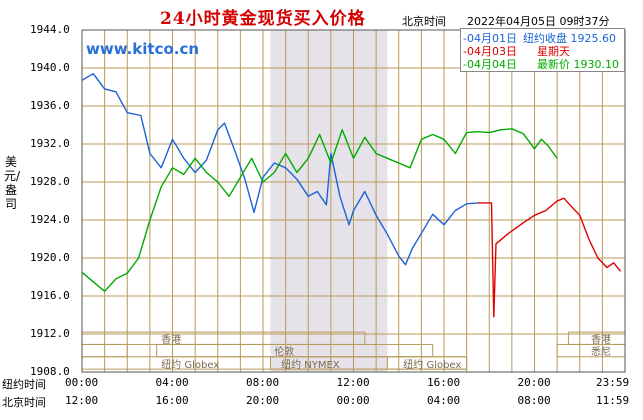 The height and width of the screenshot is (420, 643). What do you see at coordinates (50, 295) in the screenshot?
I see `y-tick-label: 1916.0` at bounding box center [50, 295].